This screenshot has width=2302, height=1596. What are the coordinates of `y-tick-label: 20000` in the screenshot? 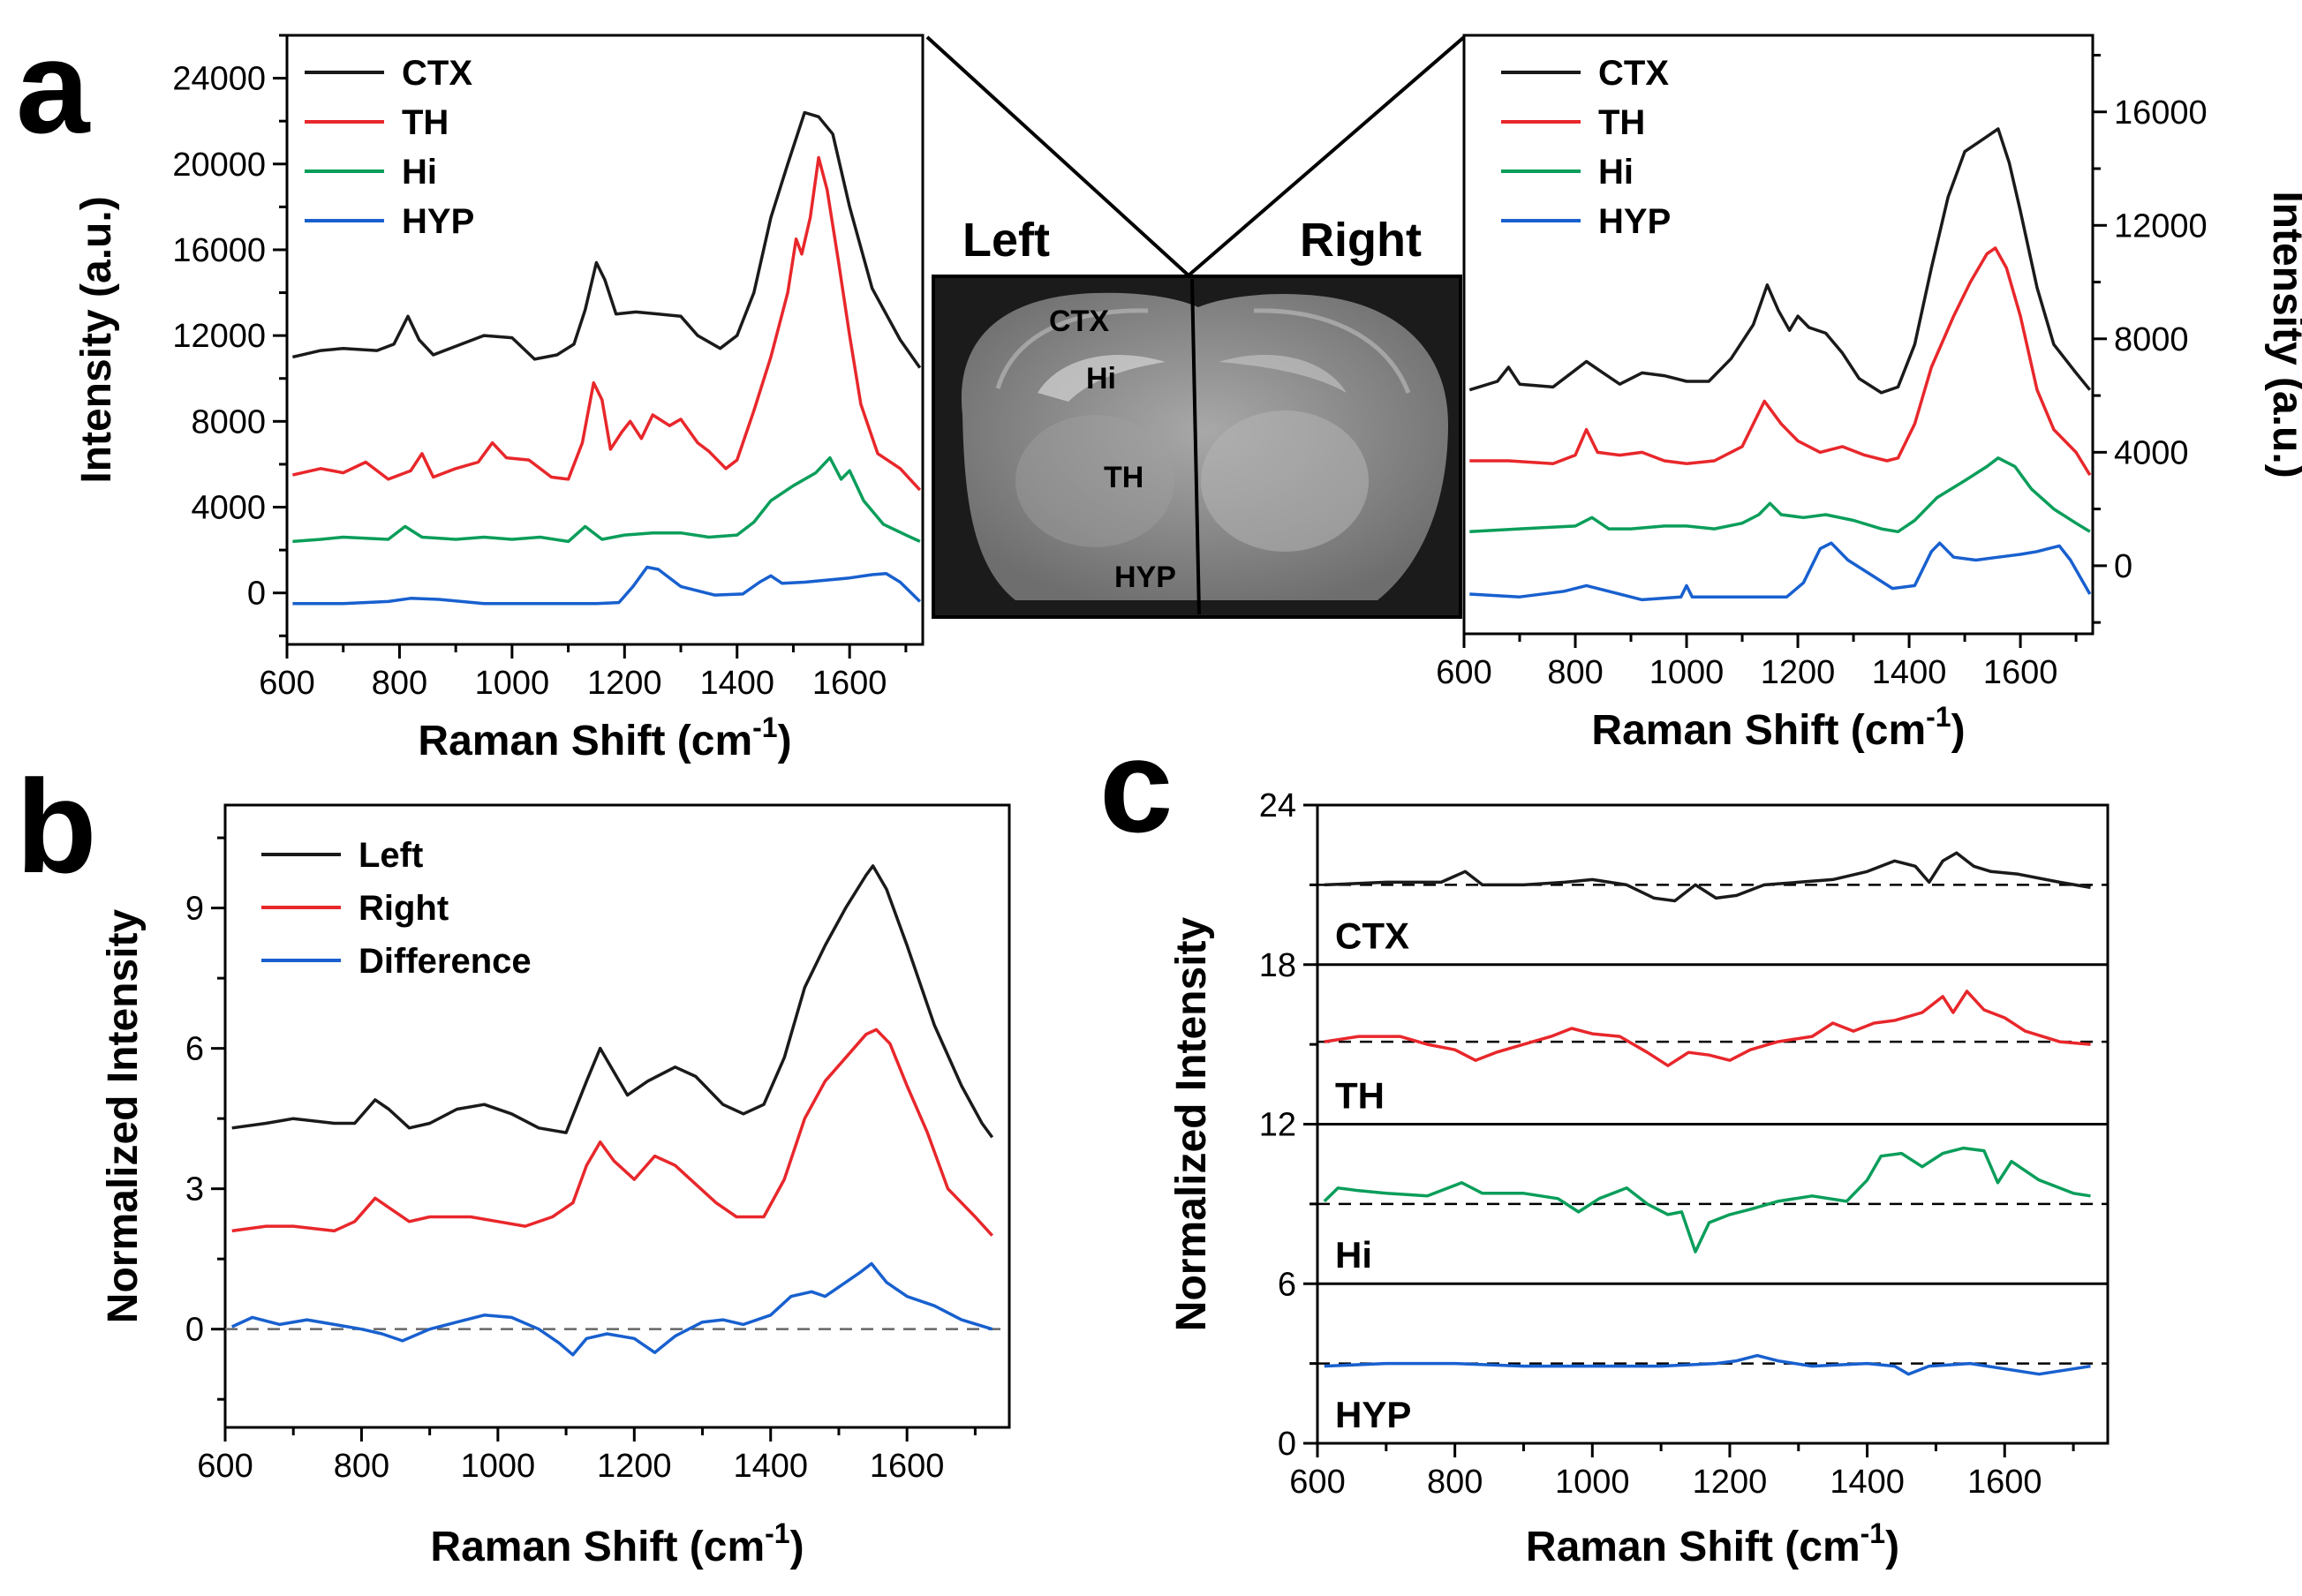 It's located at (219, 165).